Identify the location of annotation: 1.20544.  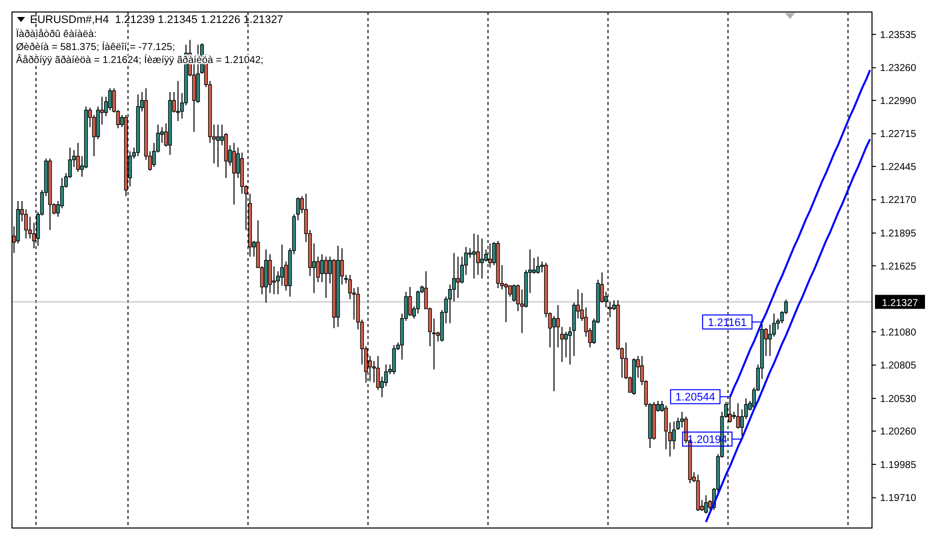
(695, 398).